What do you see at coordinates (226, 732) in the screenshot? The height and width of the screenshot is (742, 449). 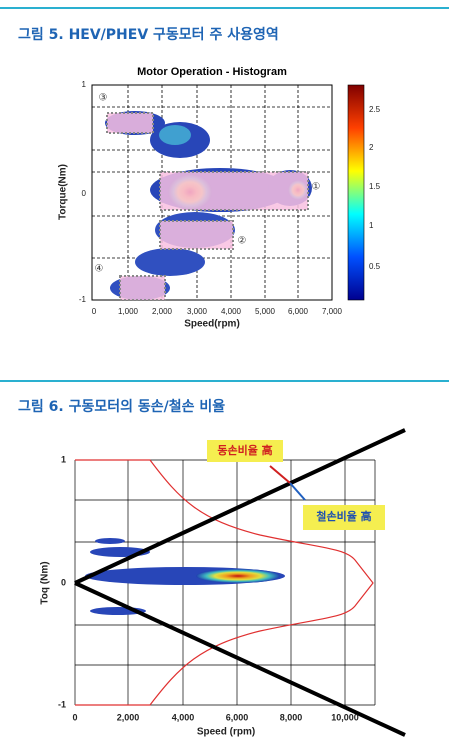 I see `x-axis-label: Speed (rpm)` at bounding box center [226, 732].